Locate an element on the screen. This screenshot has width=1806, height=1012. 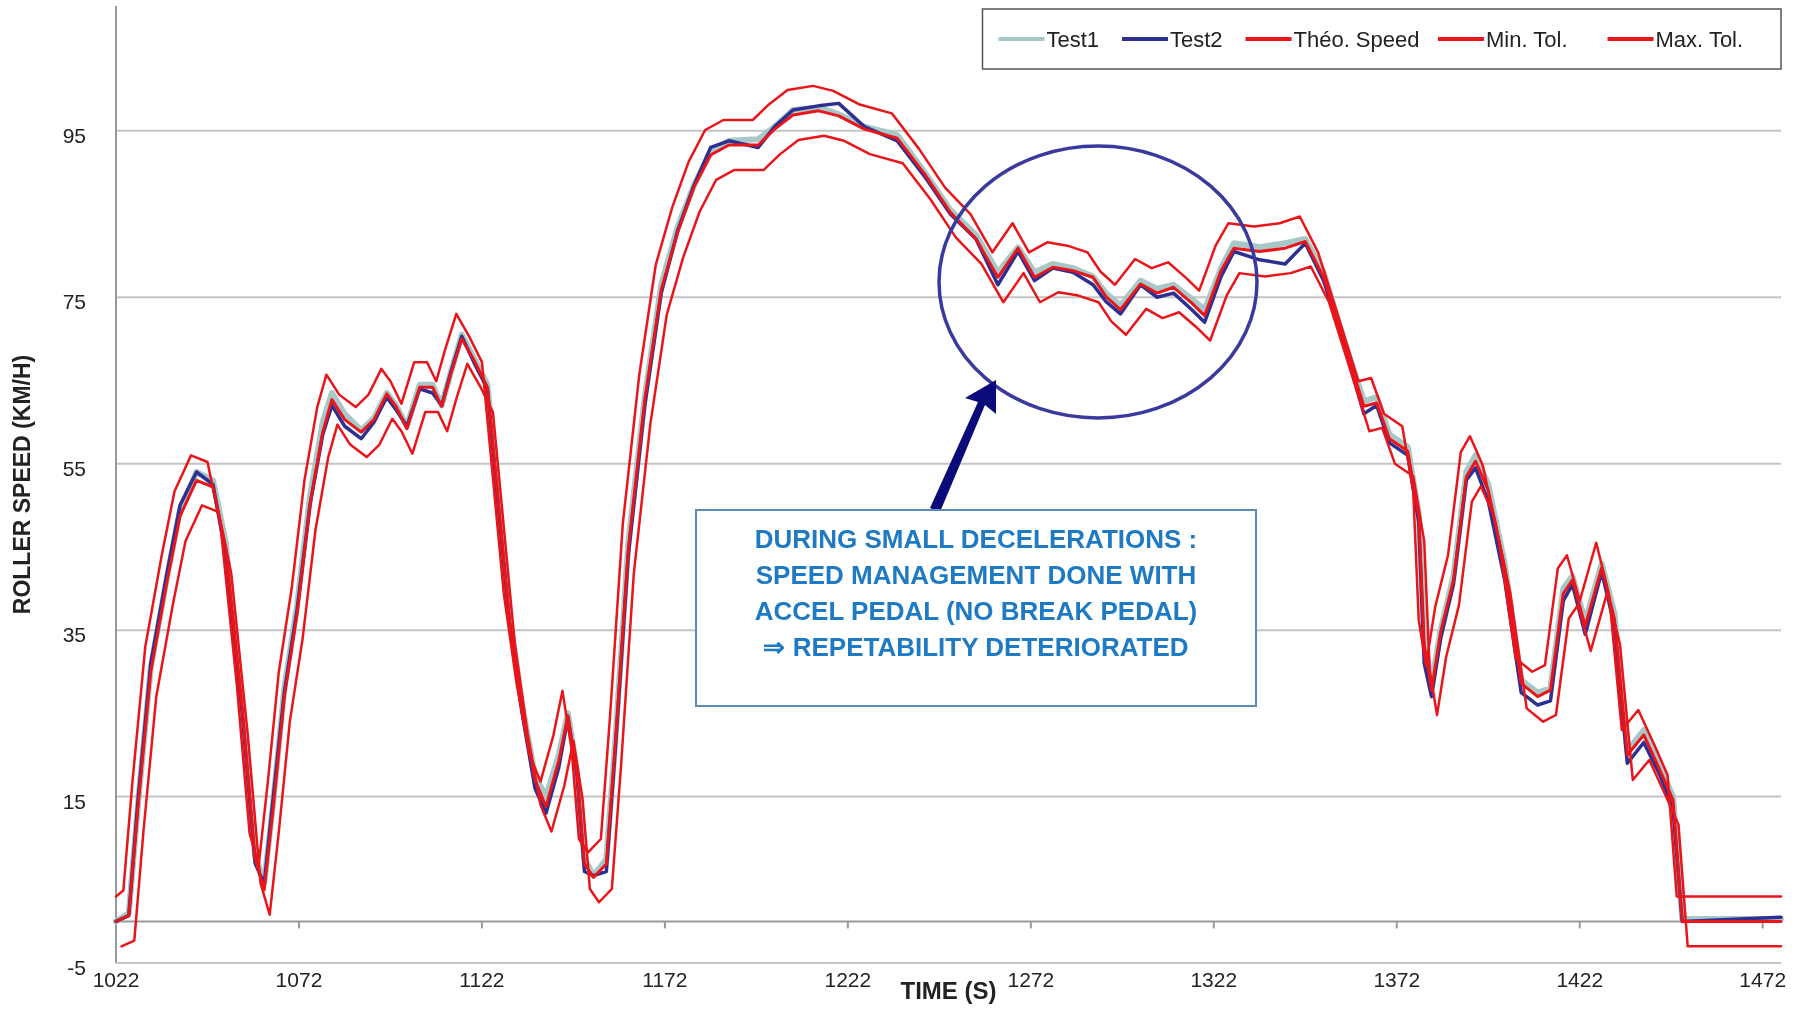
y-axis-title: ROLLER SPEED (KM/H) is located at coordinates (22, 484).